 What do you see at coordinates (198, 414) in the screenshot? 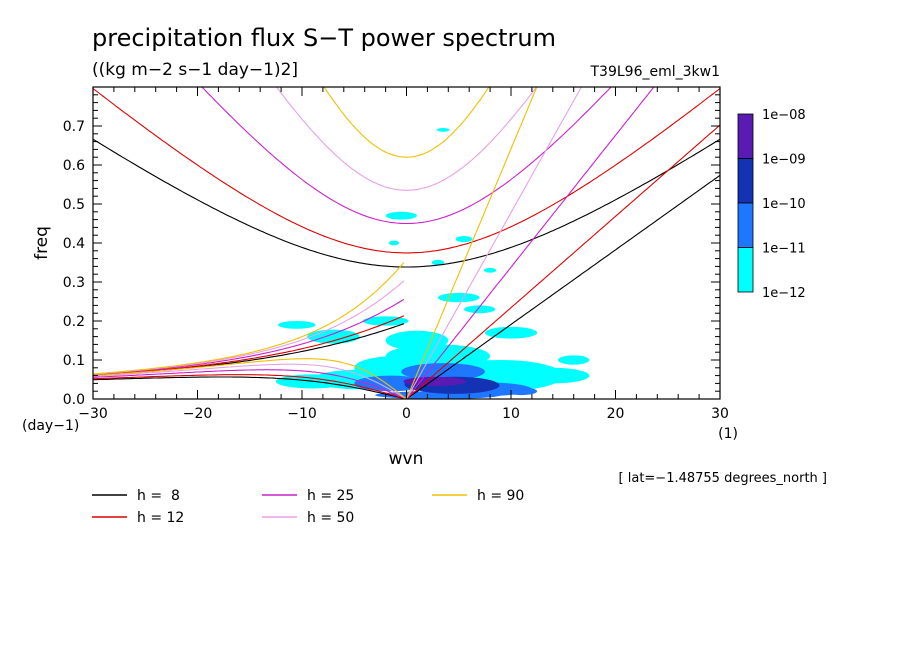
I see `x-tick-label: −20` at bounding box center [198, 414].